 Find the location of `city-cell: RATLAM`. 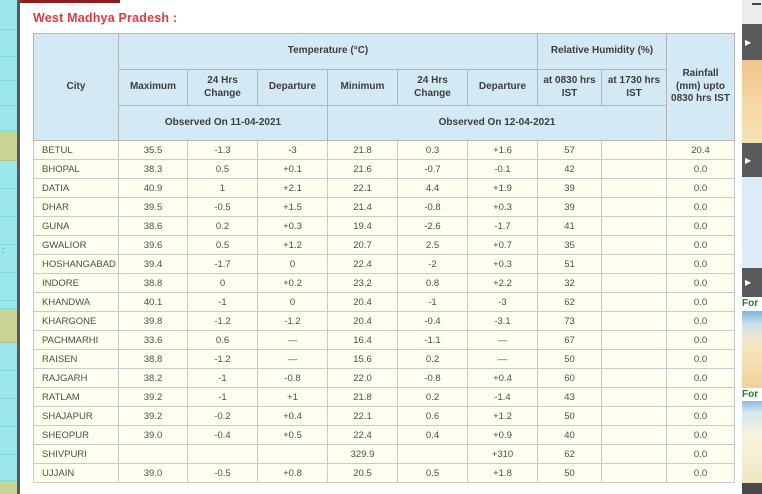

city-cell: RATLAM is located at coordinates (76, 397).